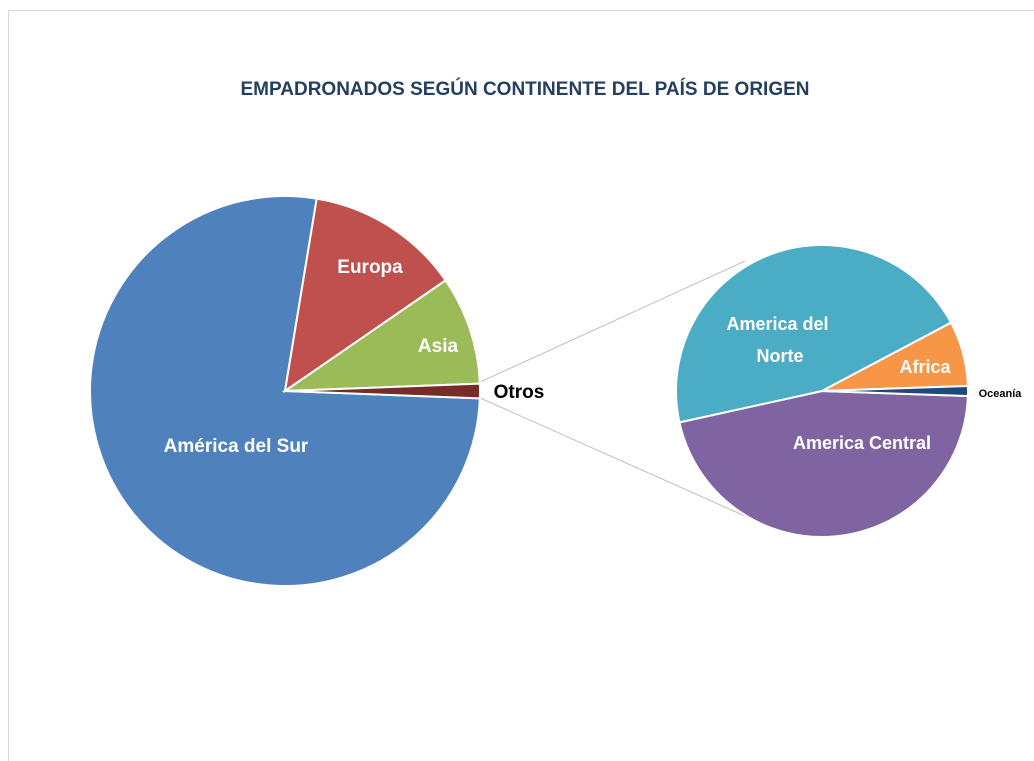 This screenshot has height=761, width=1034. What do you see at coordinates (1001, 394) in the screenshot?
I see `slice-label: Oceanía` at bounding box center [1001, 394].